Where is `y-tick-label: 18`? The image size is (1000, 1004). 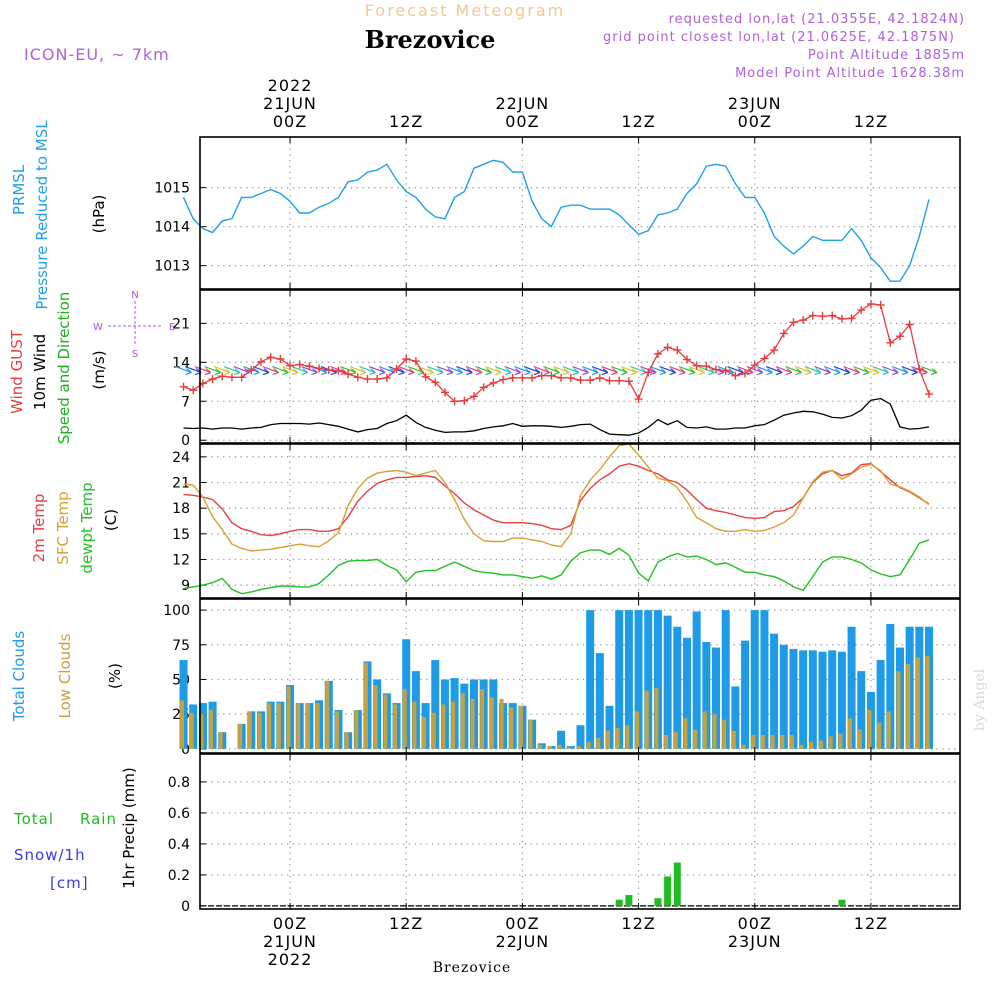
y-tick-label: 18 is located at coordinates (181, 509).